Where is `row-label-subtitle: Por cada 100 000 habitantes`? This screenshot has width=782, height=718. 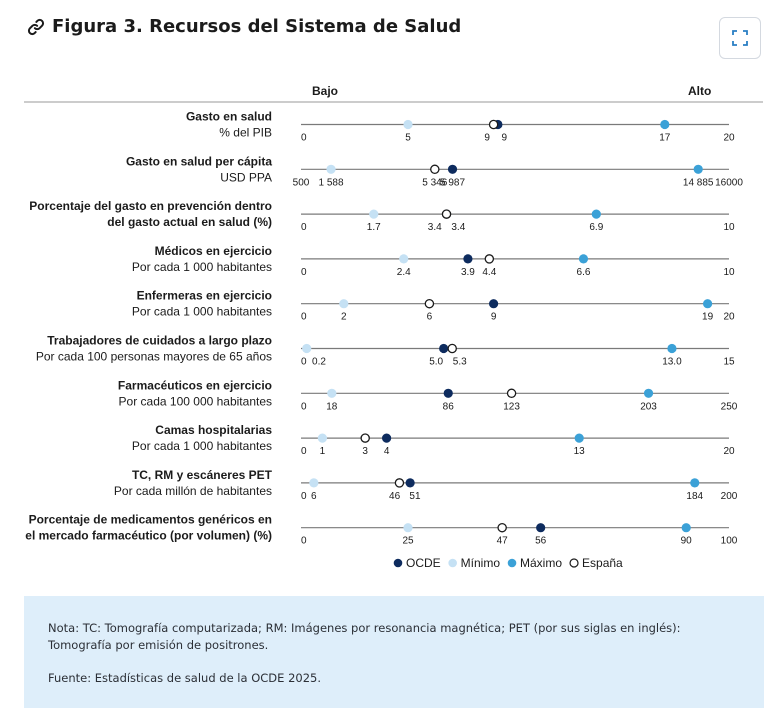
row-label-subtitle: Por cada 100 000 habitantes is located at coordinates (195, 401).